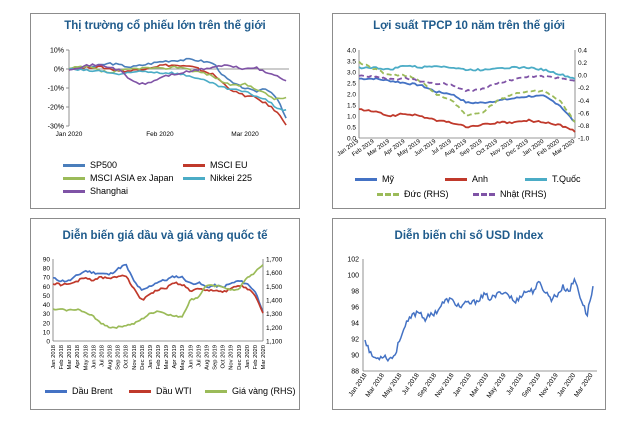 The width and height of the screenshot is (636, 421). What do you see at coordinates (355, 292) in the screenshot?
I see `y-tick-label: 98` at bounding box center [355, 292].